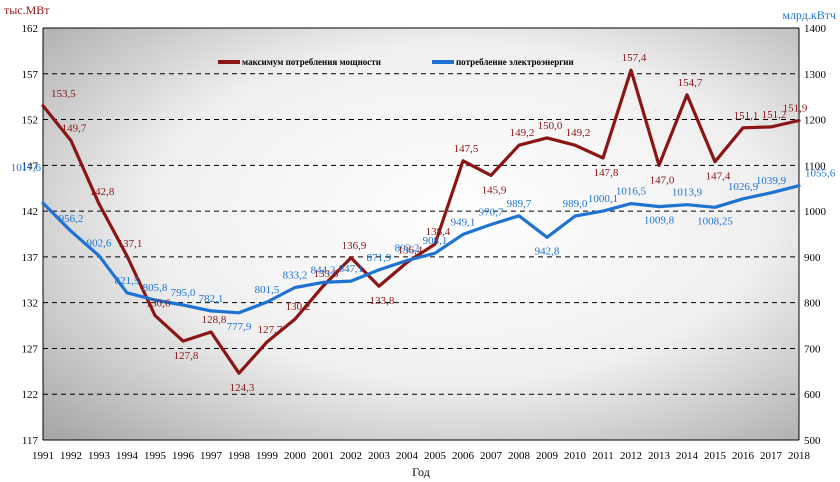 The width and height of the screenshot is (840, 482). I want to click on x-tick-label-14: 2005, so click(435, 456).